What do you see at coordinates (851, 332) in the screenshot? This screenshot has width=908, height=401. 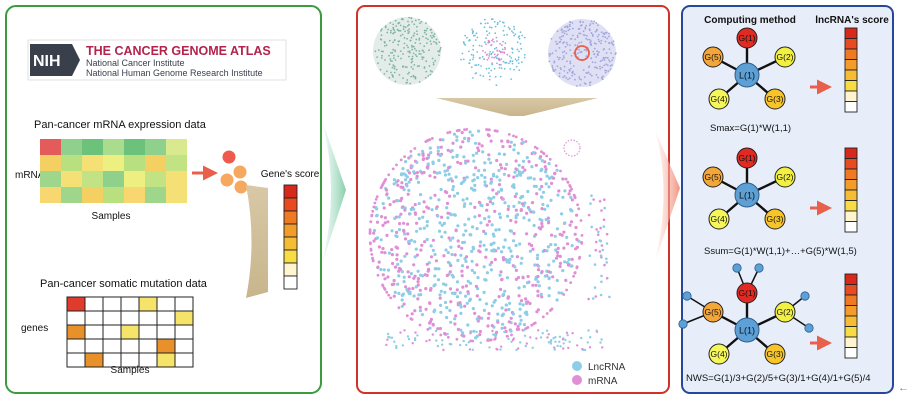 I see `lncrna-score-segment` at bounding box center [851, 332].